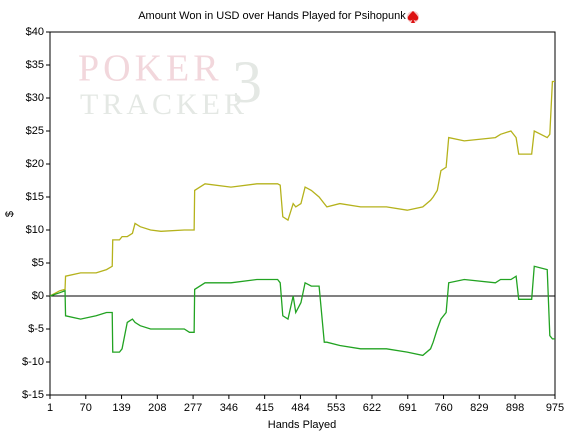 Image resolution: width=571 pixels, height=434 pixels. What do you see at coordinates (36, 329) in the screenshot?
I see `y-tick-label: $-5` at bounding box center [36, 329].